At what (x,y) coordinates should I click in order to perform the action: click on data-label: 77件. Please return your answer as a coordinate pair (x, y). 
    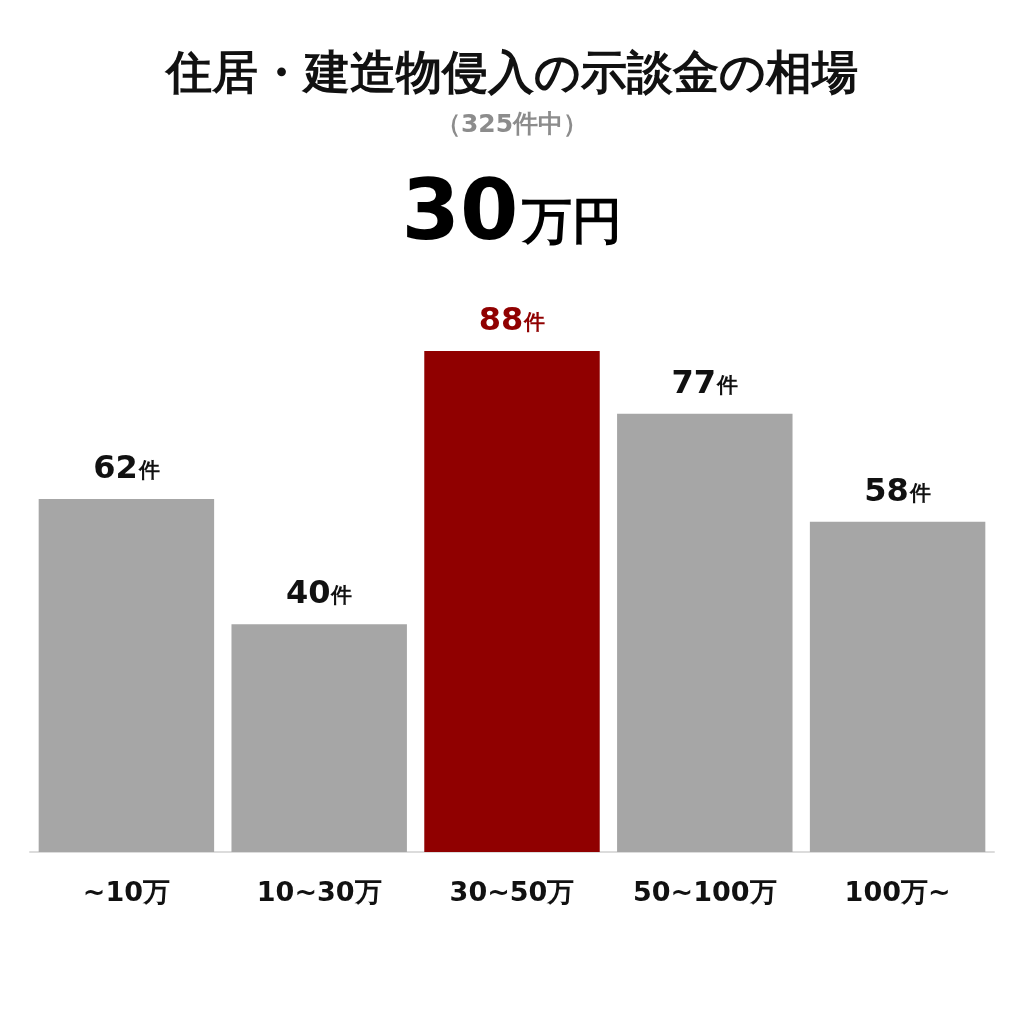
    Looking at the image, I should click on (705, 381).